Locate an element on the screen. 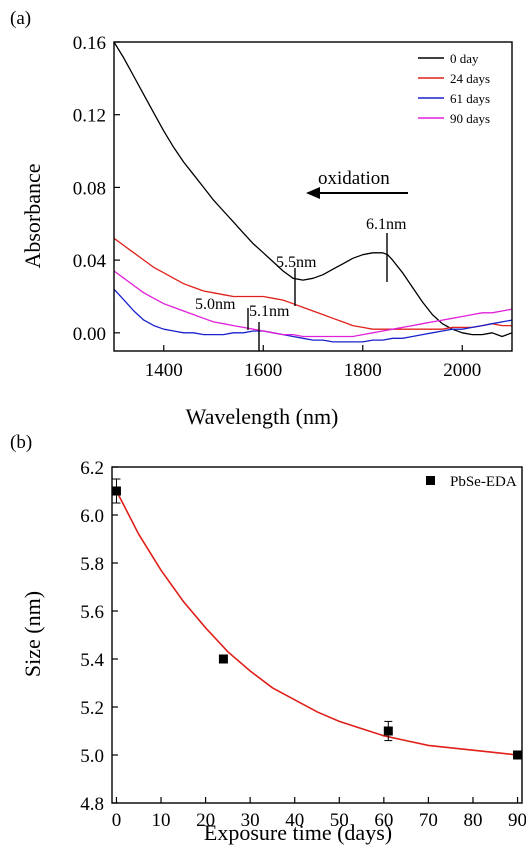 This screenshot has height=852, width=526. panel-b-x-axis-label: Exposure time (days) is located at coordinates (298, 832).